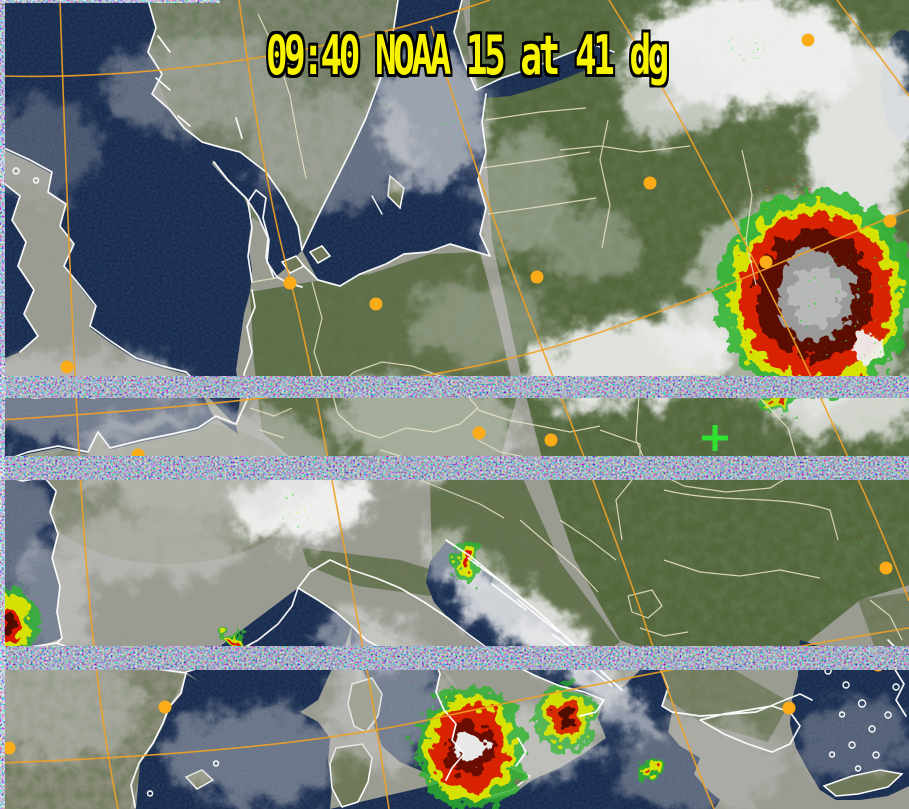  I want to click on skagerrak-kattegat-coastline, so click(258, 212).